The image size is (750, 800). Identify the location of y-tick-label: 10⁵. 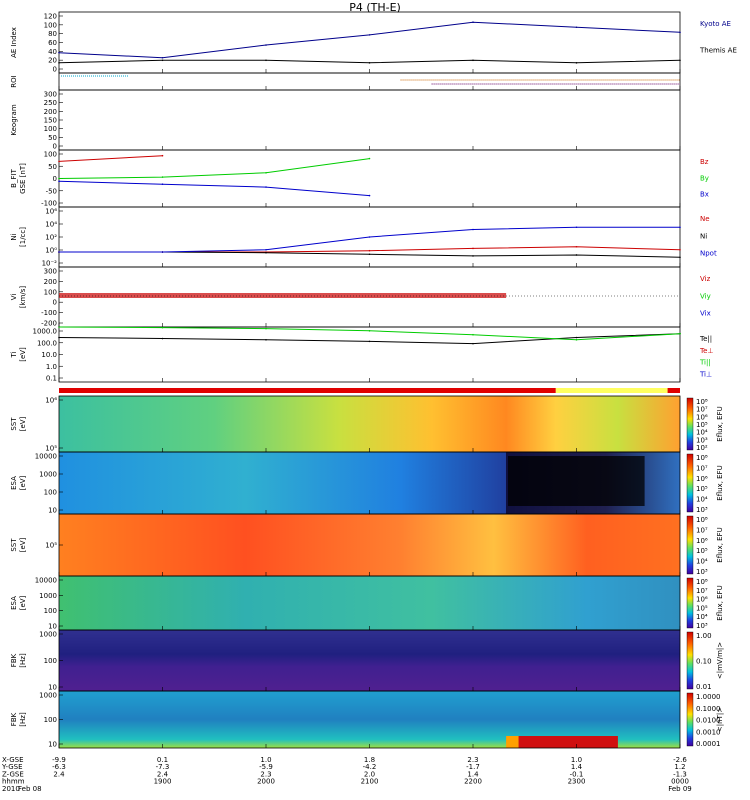
(51, 449).